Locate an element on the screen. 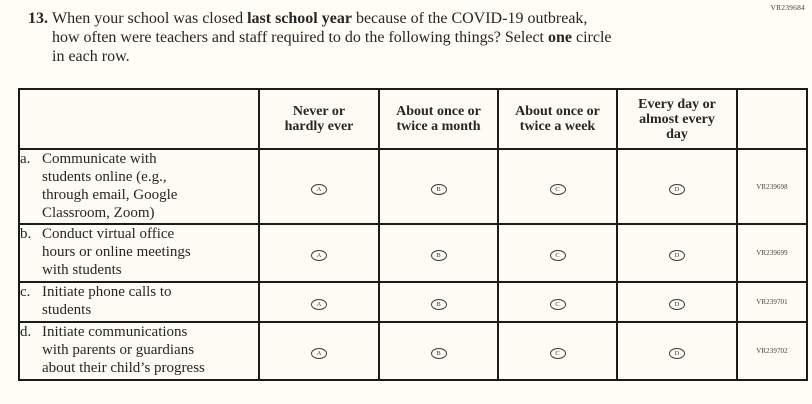  row-a-code: VR239698 is located at coordinates (772, 186).